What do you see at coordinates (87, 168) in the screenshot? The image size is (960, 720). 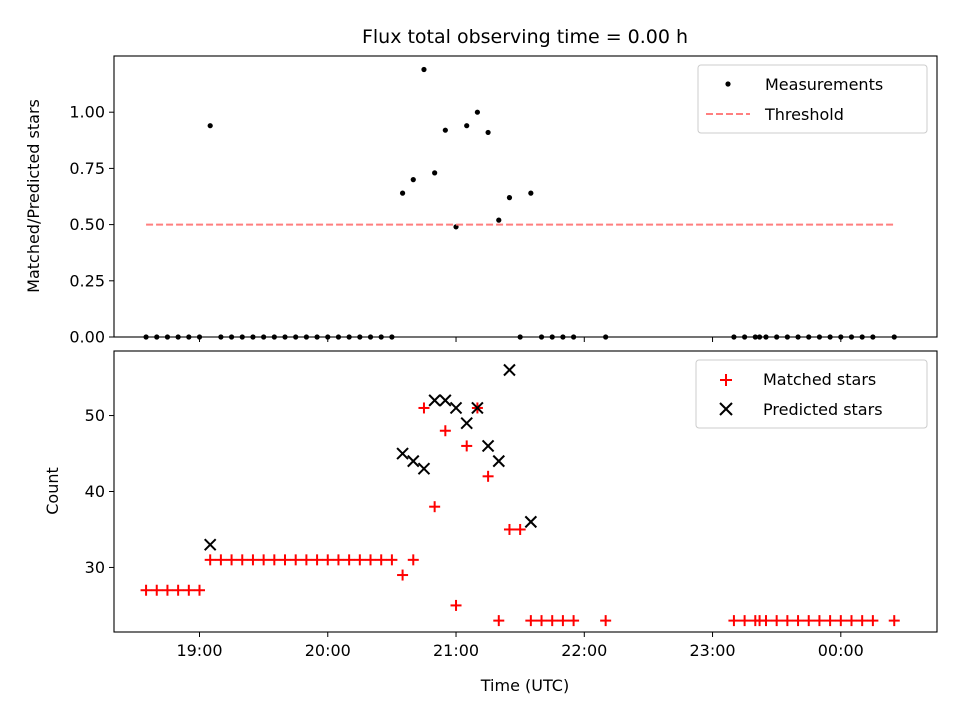 I see `y-tick-label: 0.75` at bounding box center [87, 168].